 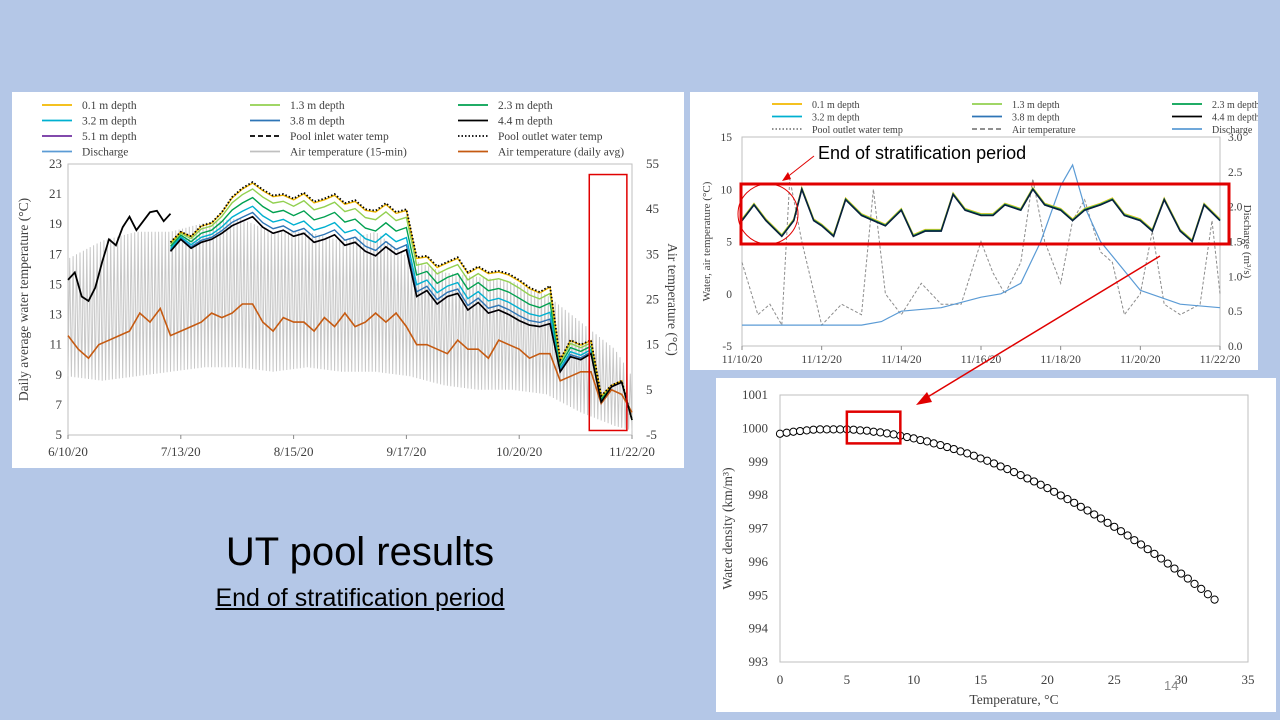 I want to click on x-tick-label: 11/16/20, so click(x=981, y=360).